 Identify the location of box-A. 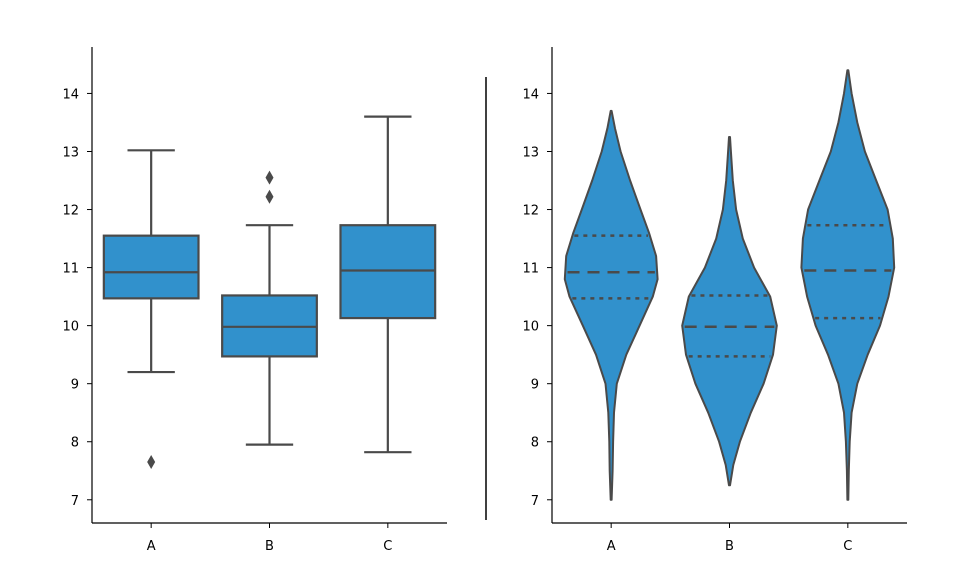
(151, 267).